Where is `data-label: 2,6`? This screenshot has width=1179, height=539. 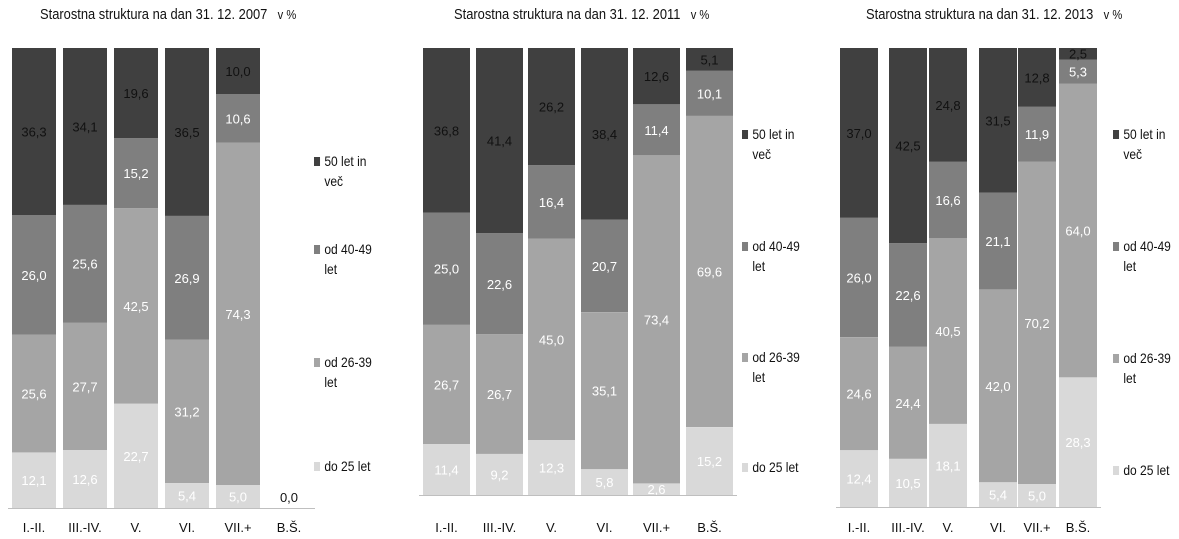 data-label: 2,6 is located at coordinates (656, 489).